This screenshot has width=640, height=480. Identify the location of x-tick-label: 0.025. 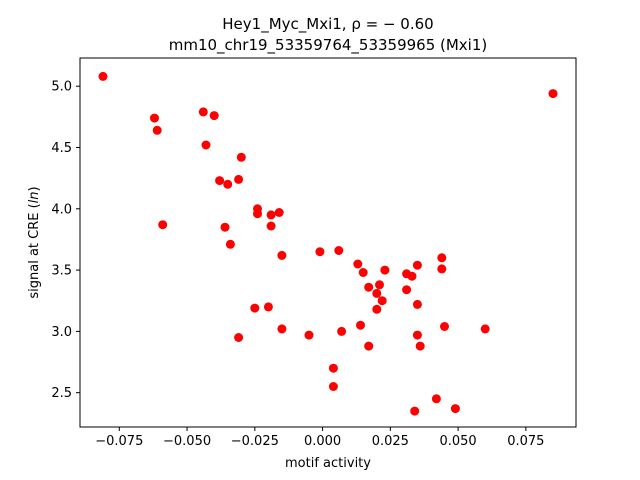
(390, 441).